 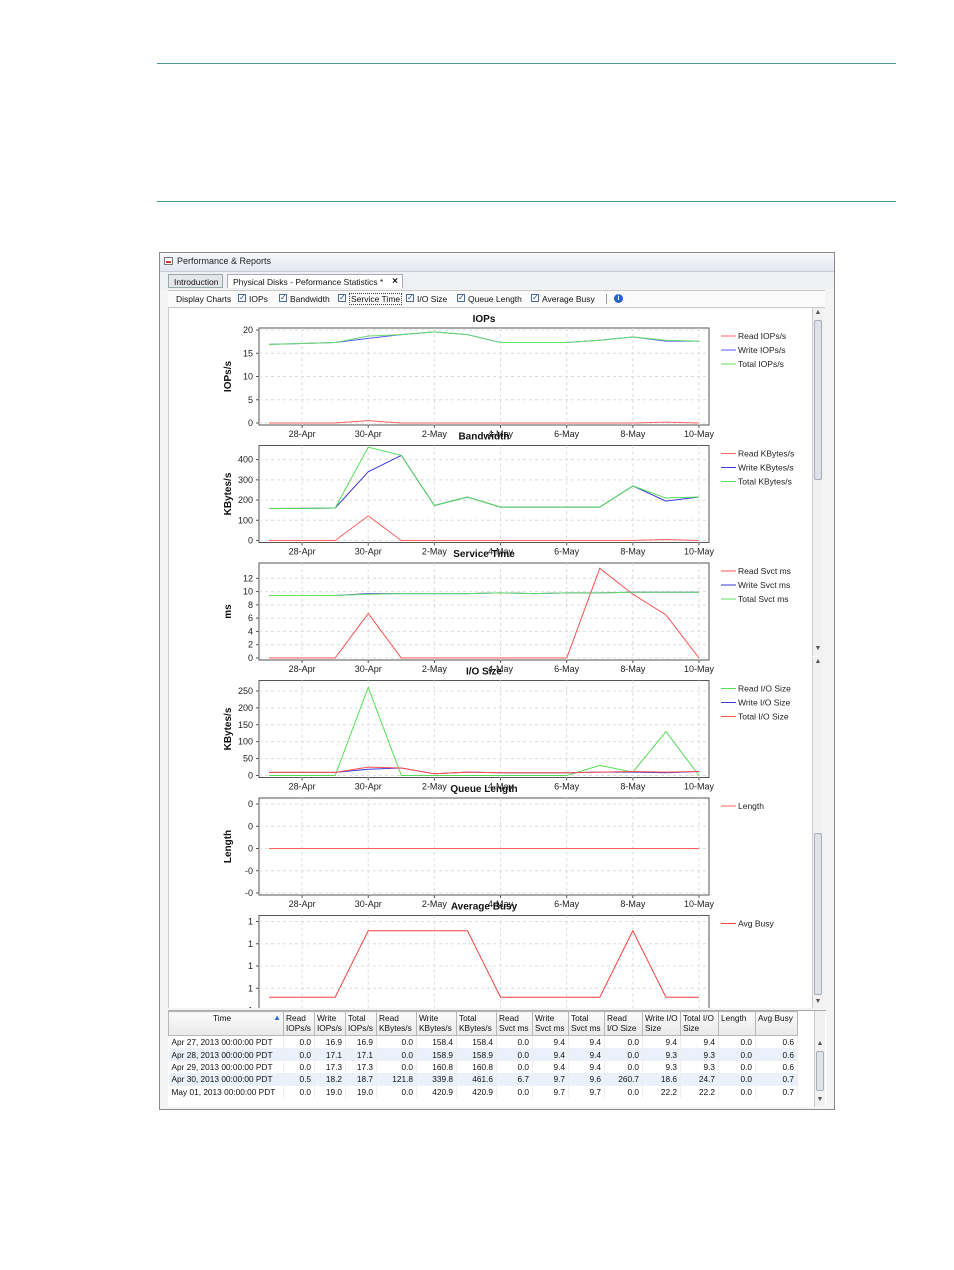 What do you see at coordinates (302, 552) in the screenshot?
I see `x-tick-label: 28-Apr` at bounding box center [302, 552].